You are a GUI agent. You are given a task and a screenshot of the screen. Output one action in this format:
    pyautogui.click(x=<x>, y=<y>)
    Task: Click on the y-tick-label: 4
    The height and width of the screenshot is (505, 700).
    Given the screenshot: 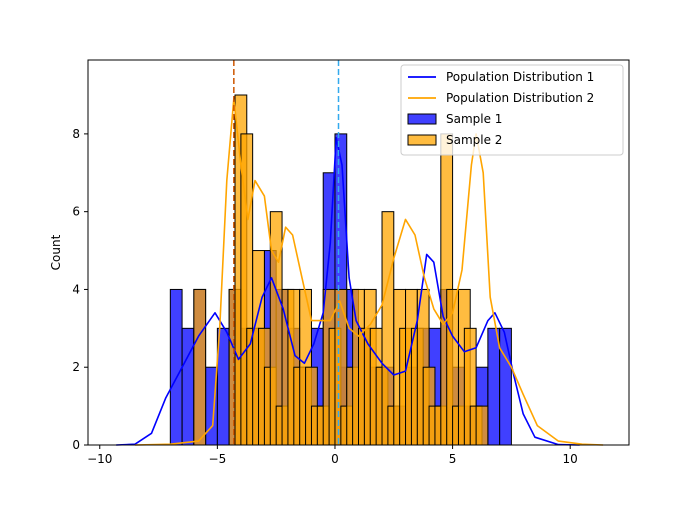 What is the action you would take?
    pyautogui.click(x=76, y=289)
    